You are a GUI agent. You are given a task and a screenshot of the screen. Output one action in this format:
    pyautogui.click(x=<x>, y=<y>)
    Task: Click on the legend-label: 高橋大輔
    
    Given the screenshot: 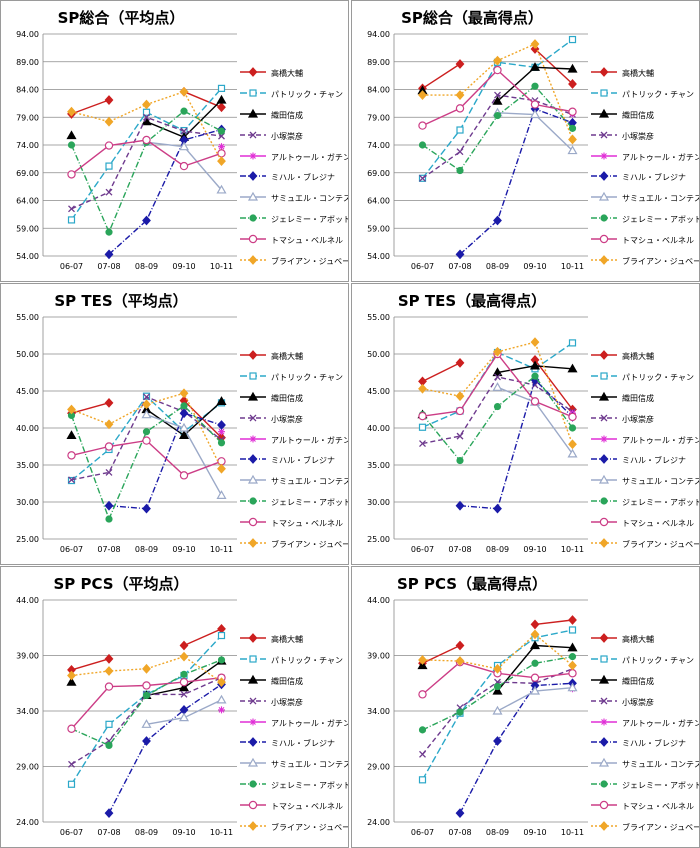 What is the action you would take?
    pyautogui.click(x=638, y=73)
    